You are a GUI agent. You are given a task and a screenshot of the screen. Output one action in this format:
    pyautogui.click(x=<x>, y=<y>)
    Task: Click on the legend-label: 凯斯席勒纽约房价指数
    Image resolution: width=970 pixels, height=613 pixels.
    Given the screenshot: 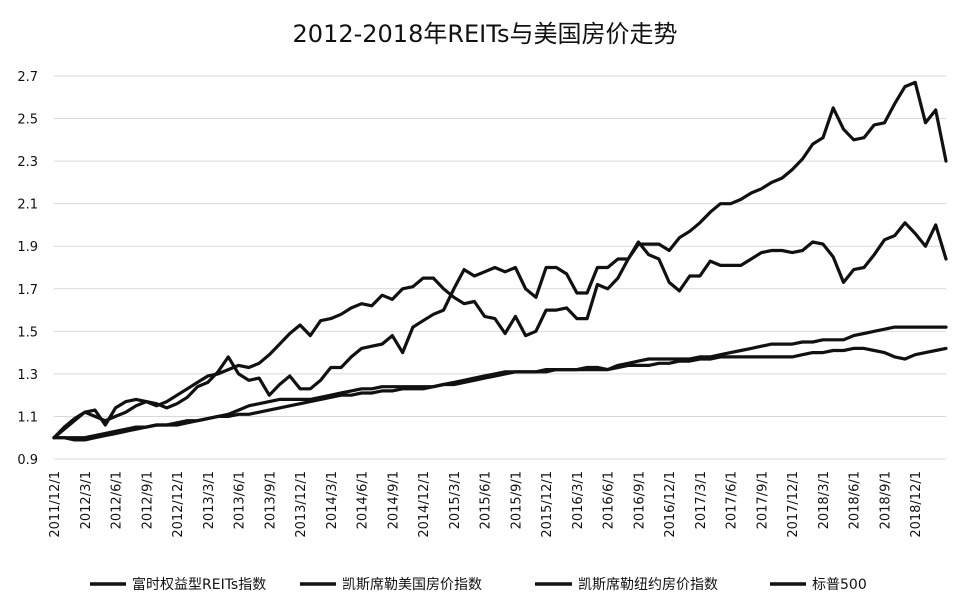 What is the action you would take?
    pyautogui.click(x=648, y=585)
    